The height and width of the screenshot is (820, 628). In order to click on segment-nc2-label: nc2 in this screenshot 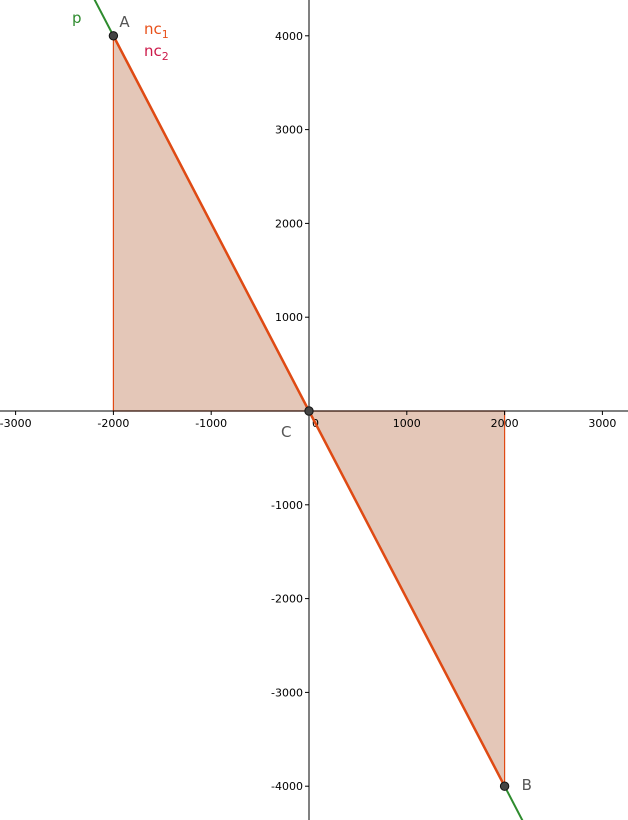, I will do `click(156, 52)`.